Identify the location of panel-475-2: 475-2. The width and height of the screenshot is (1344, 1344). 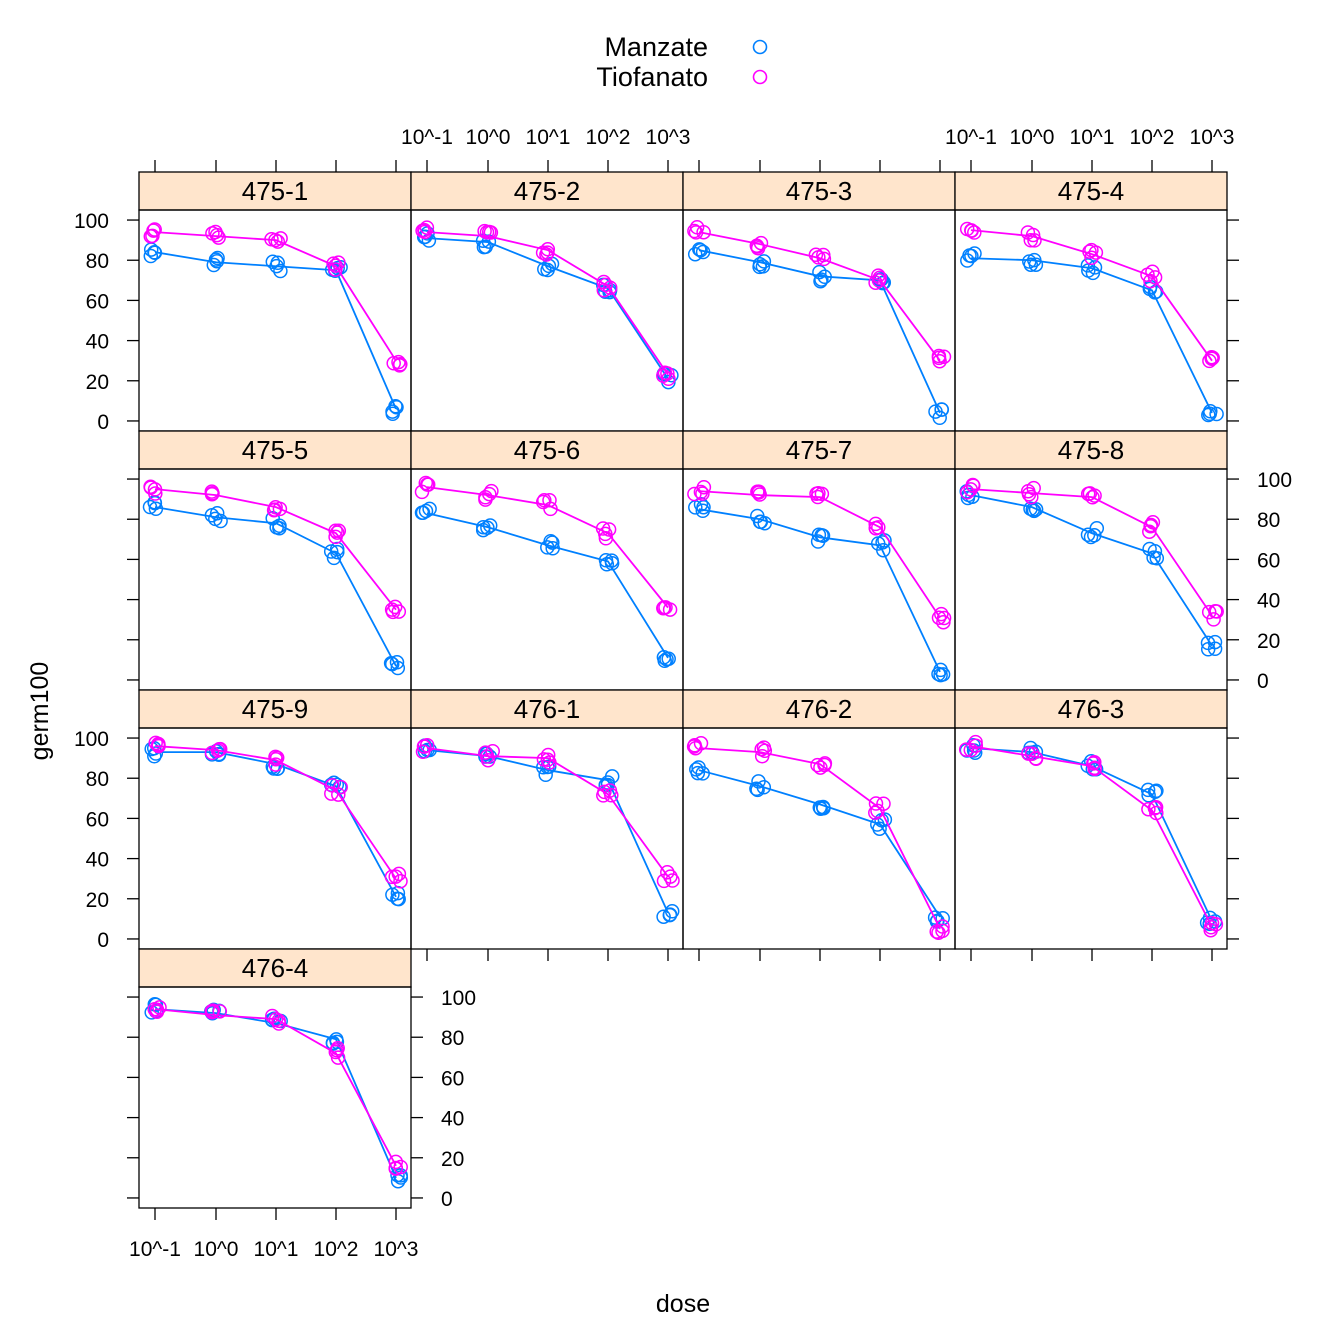
(547, 301).